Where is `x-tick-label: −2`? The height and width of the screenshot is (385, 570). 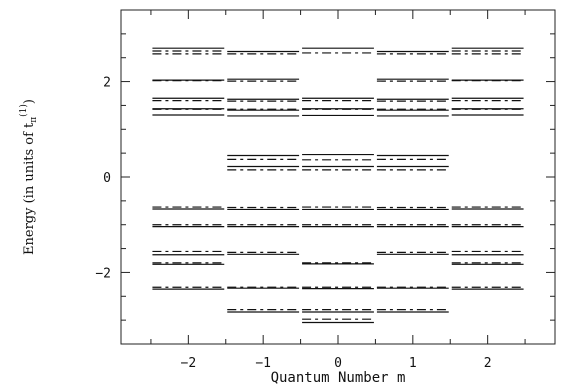
x-tick-label: −2 is located at coordinates (189, 363).